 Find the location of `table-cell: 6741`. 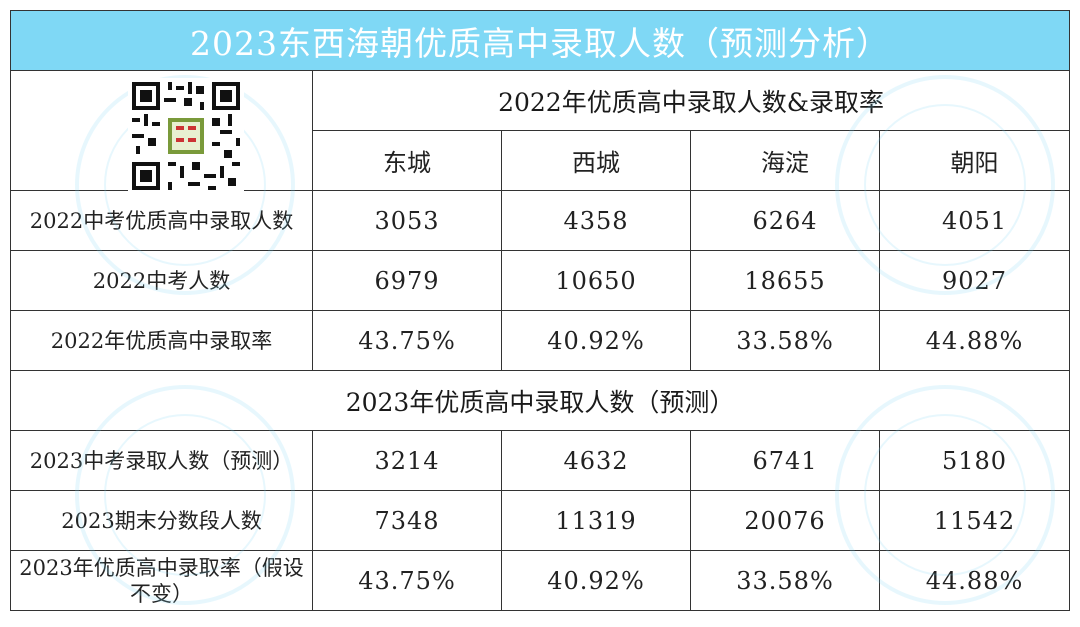

table-cell: 6741 is located at coordinates (785, 460).